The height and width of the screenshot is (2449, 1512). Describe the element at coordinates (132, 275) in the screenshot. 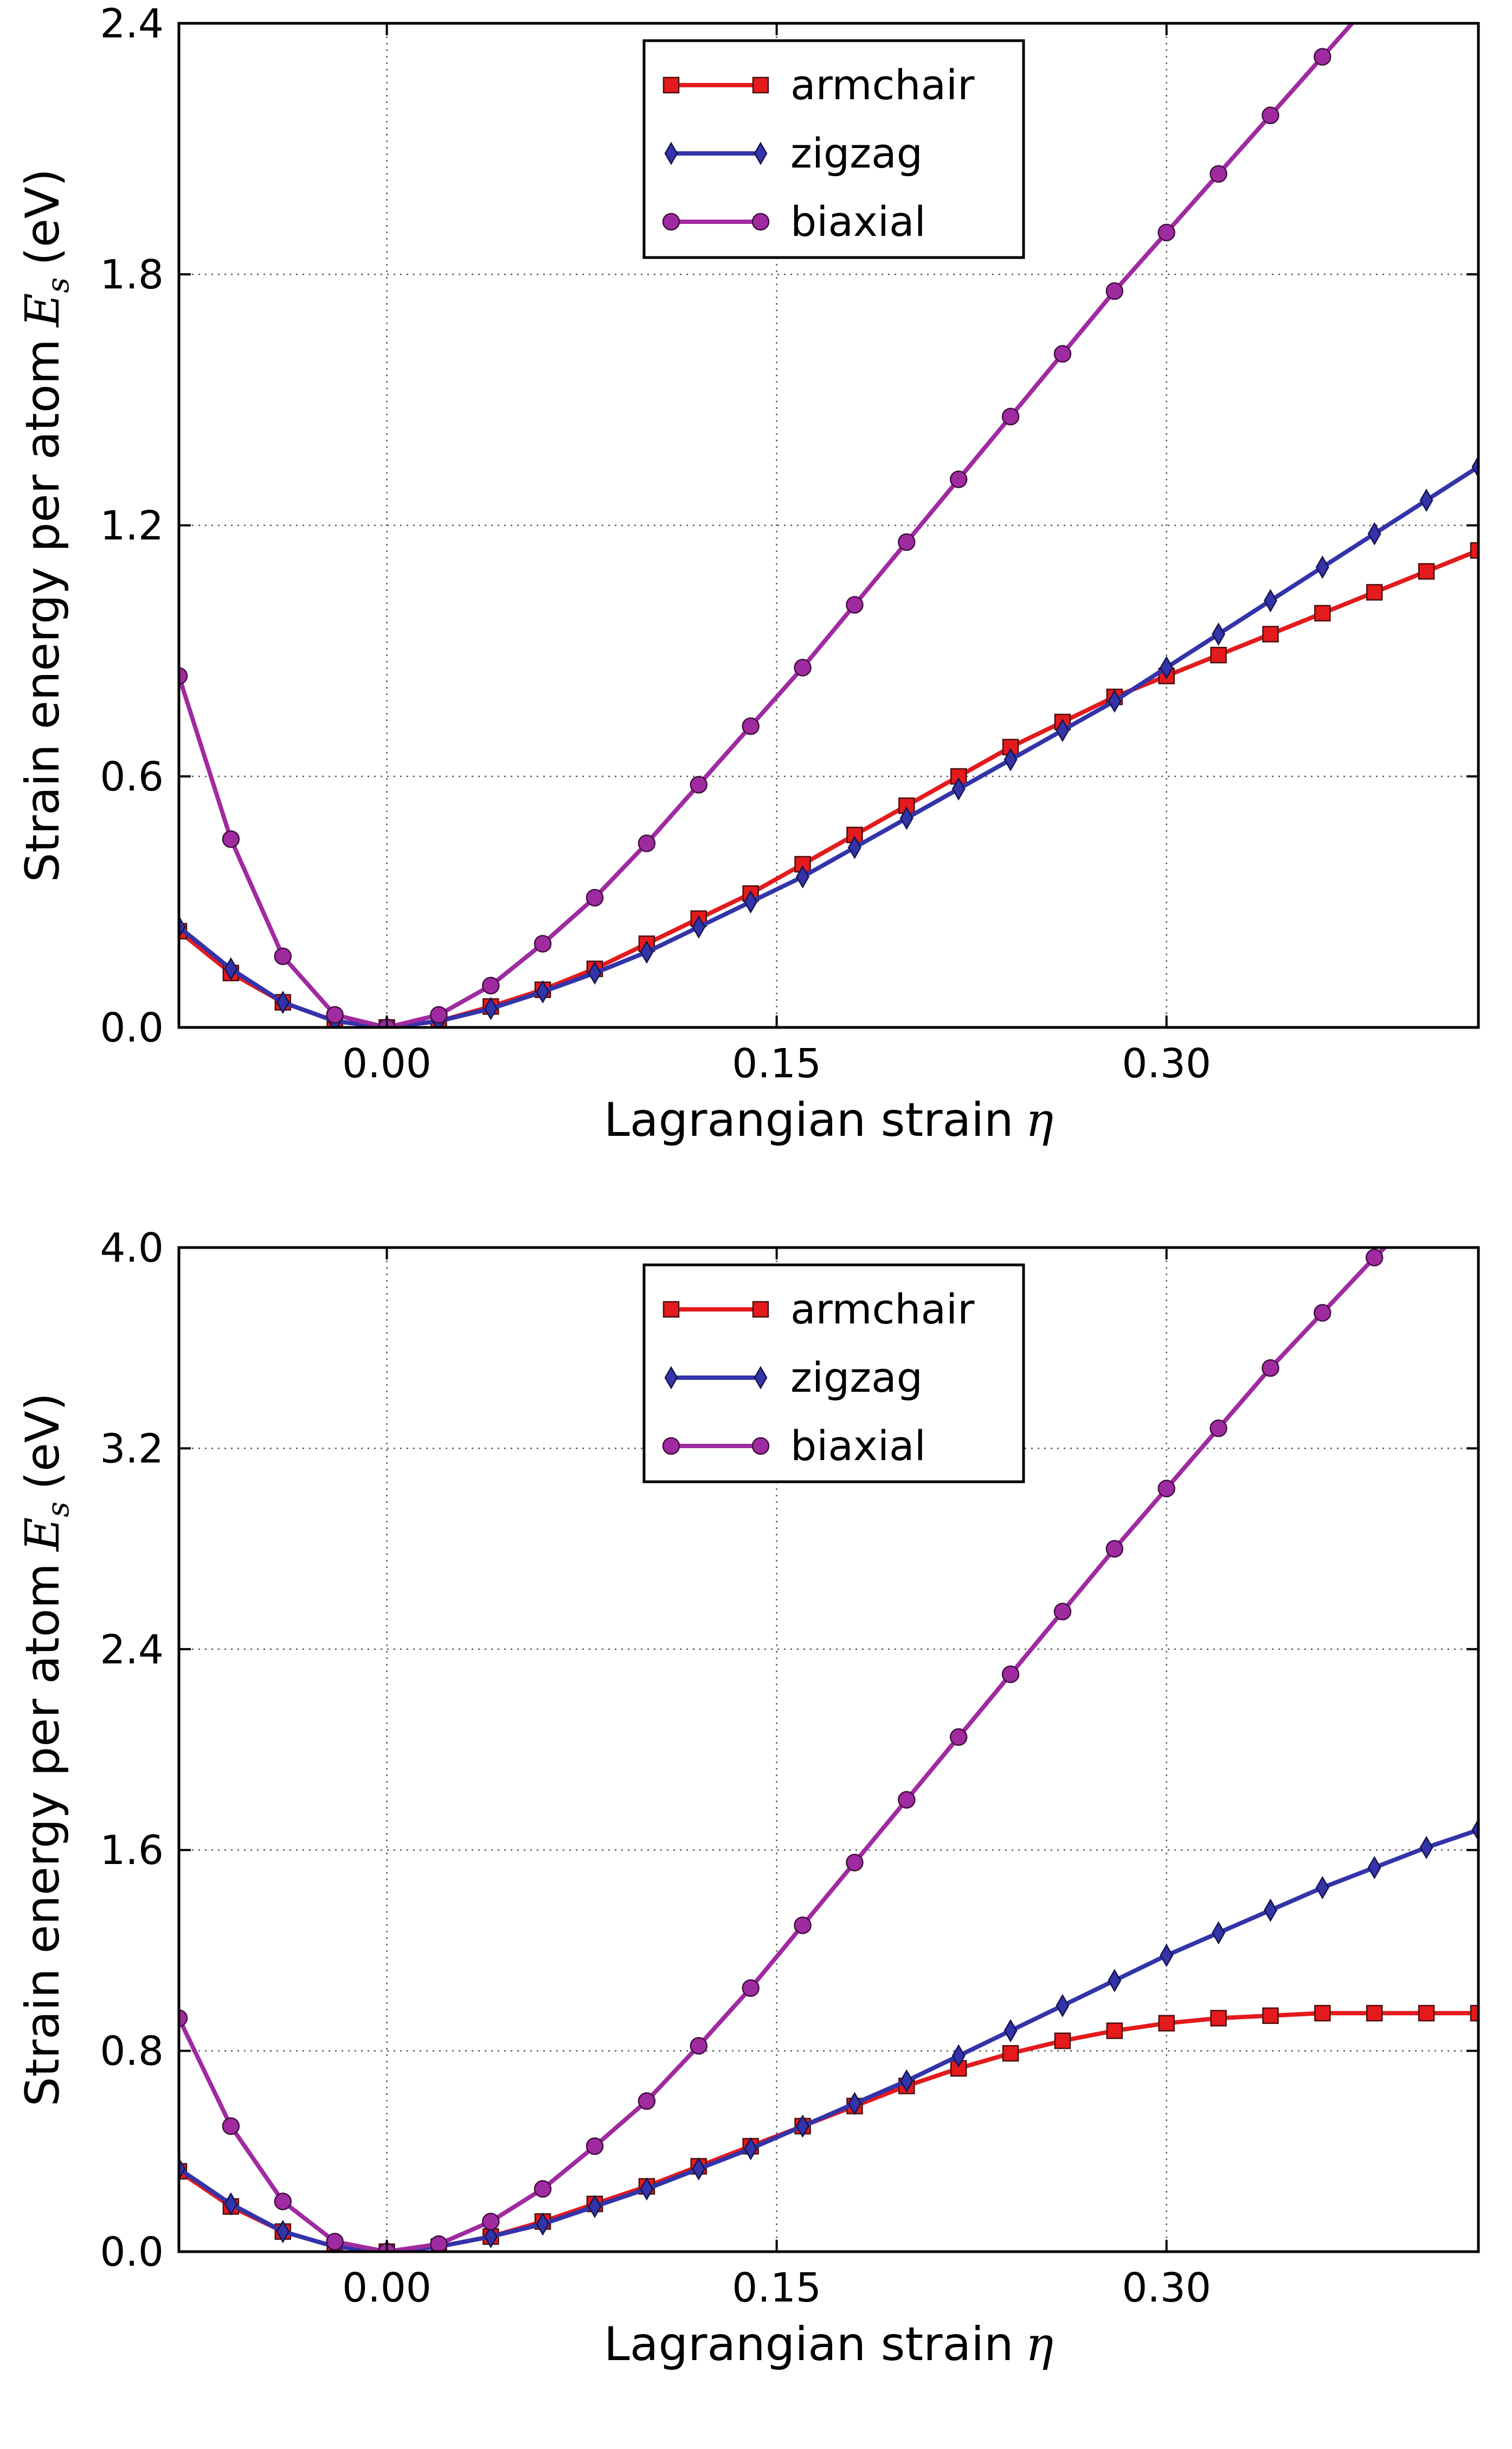

I see `y-tick-label: 1.8` at that location.